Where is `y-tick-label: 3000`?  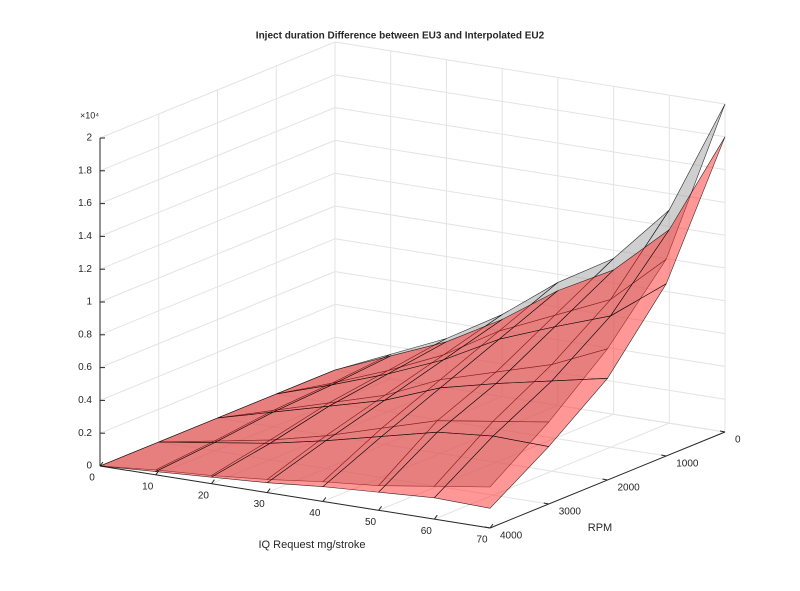
y-tick-label: 3000 is located at coordinates (570, 512).